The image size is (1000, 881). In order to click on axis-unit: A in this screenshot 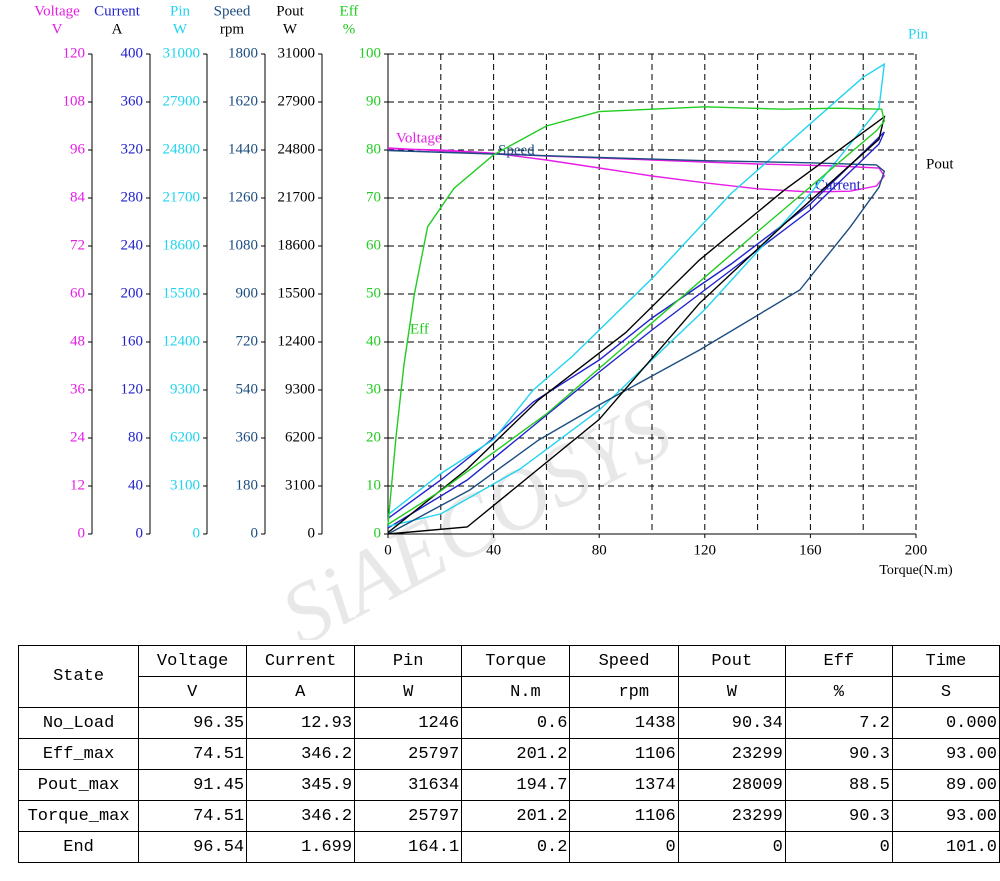, I will do `click(117, 29)`.